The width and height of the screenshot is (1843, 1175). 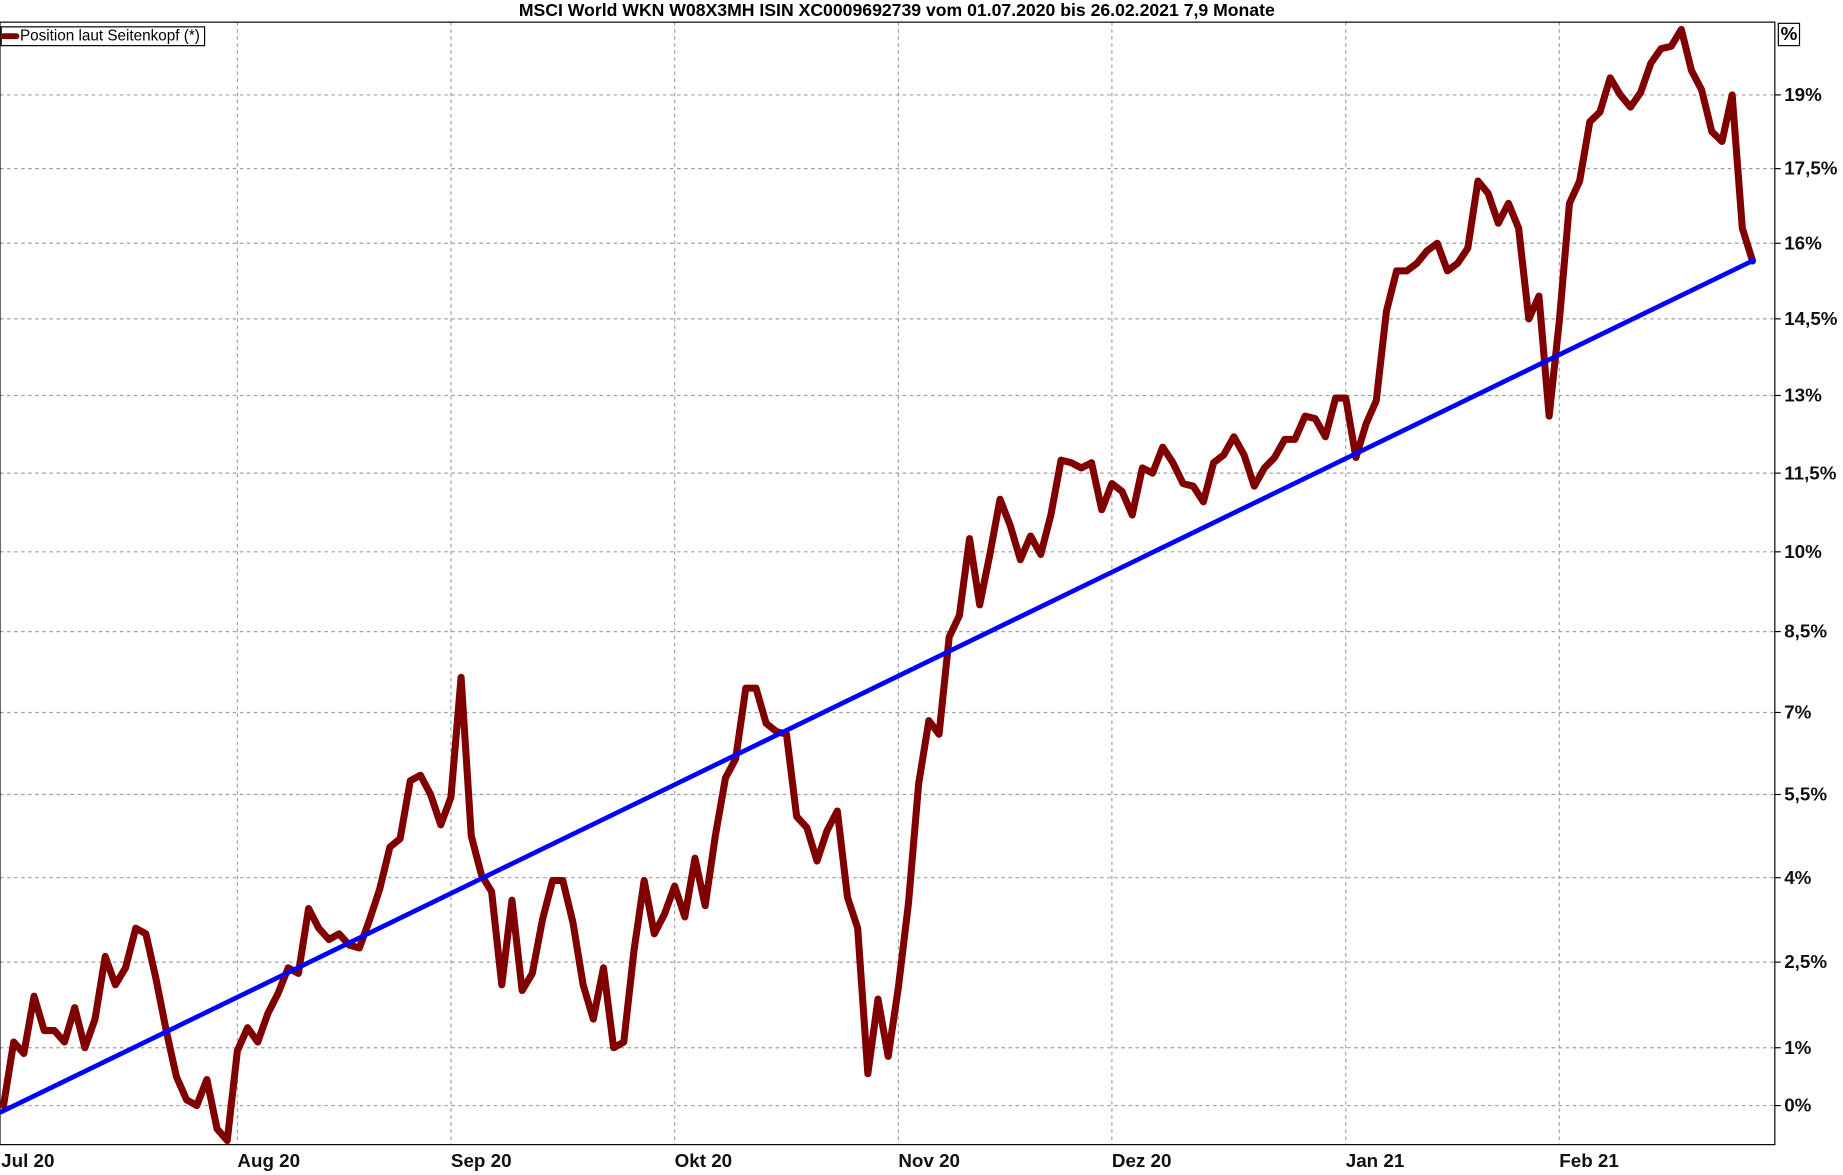 What do you see at coordinates (1797, 877) in the screenshot?
I see `y-tick-label: 4%` at bounding box center [1797, 877].